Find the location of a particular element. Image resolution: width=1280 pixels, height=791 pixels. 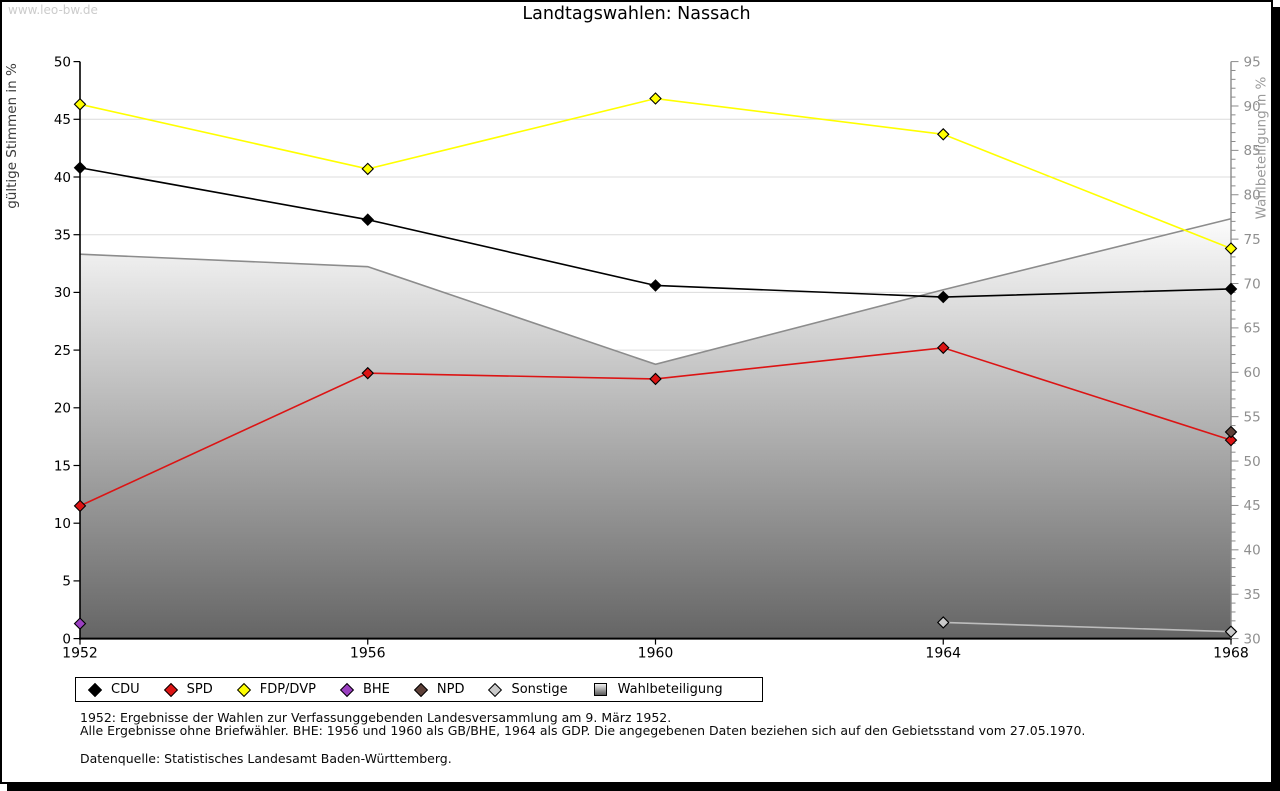

left-tick-label: 25 is located at coordinates (62, 351).